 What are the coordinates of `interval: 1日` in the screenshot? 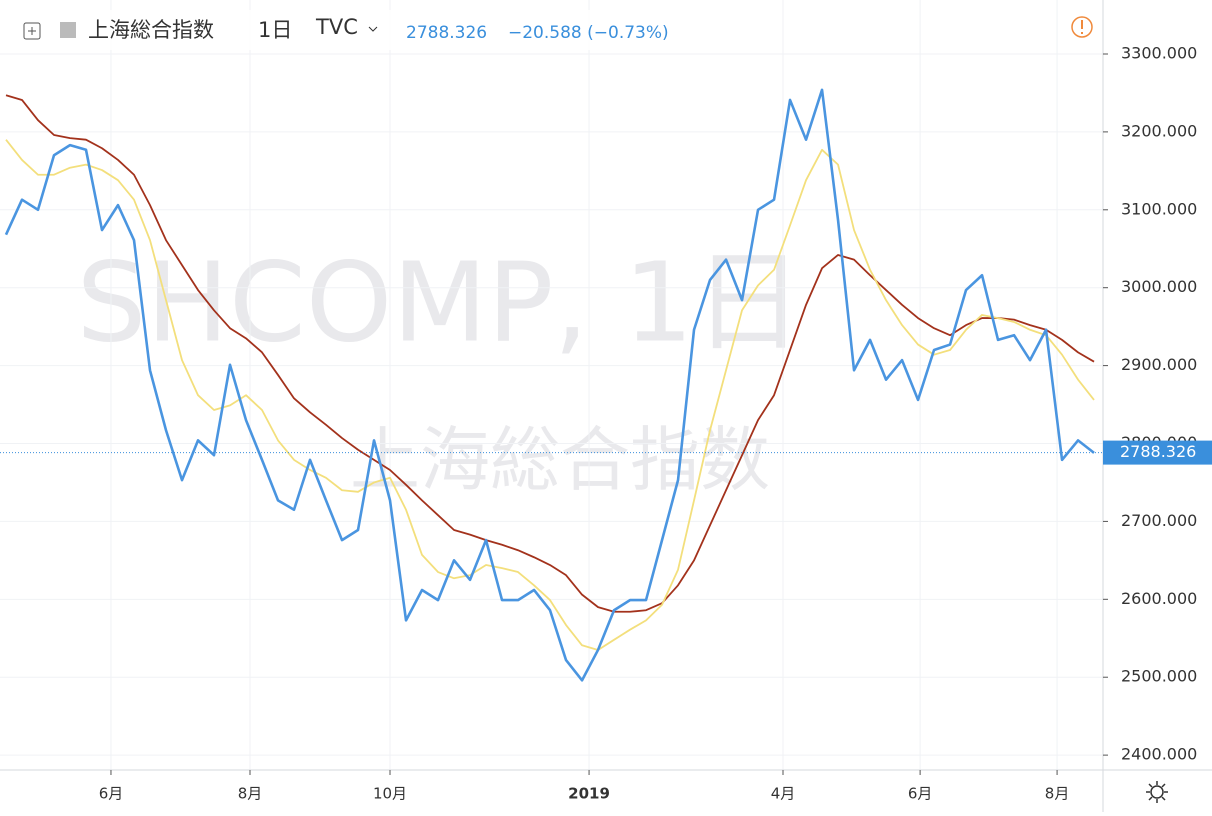 It's located at (275, 30).